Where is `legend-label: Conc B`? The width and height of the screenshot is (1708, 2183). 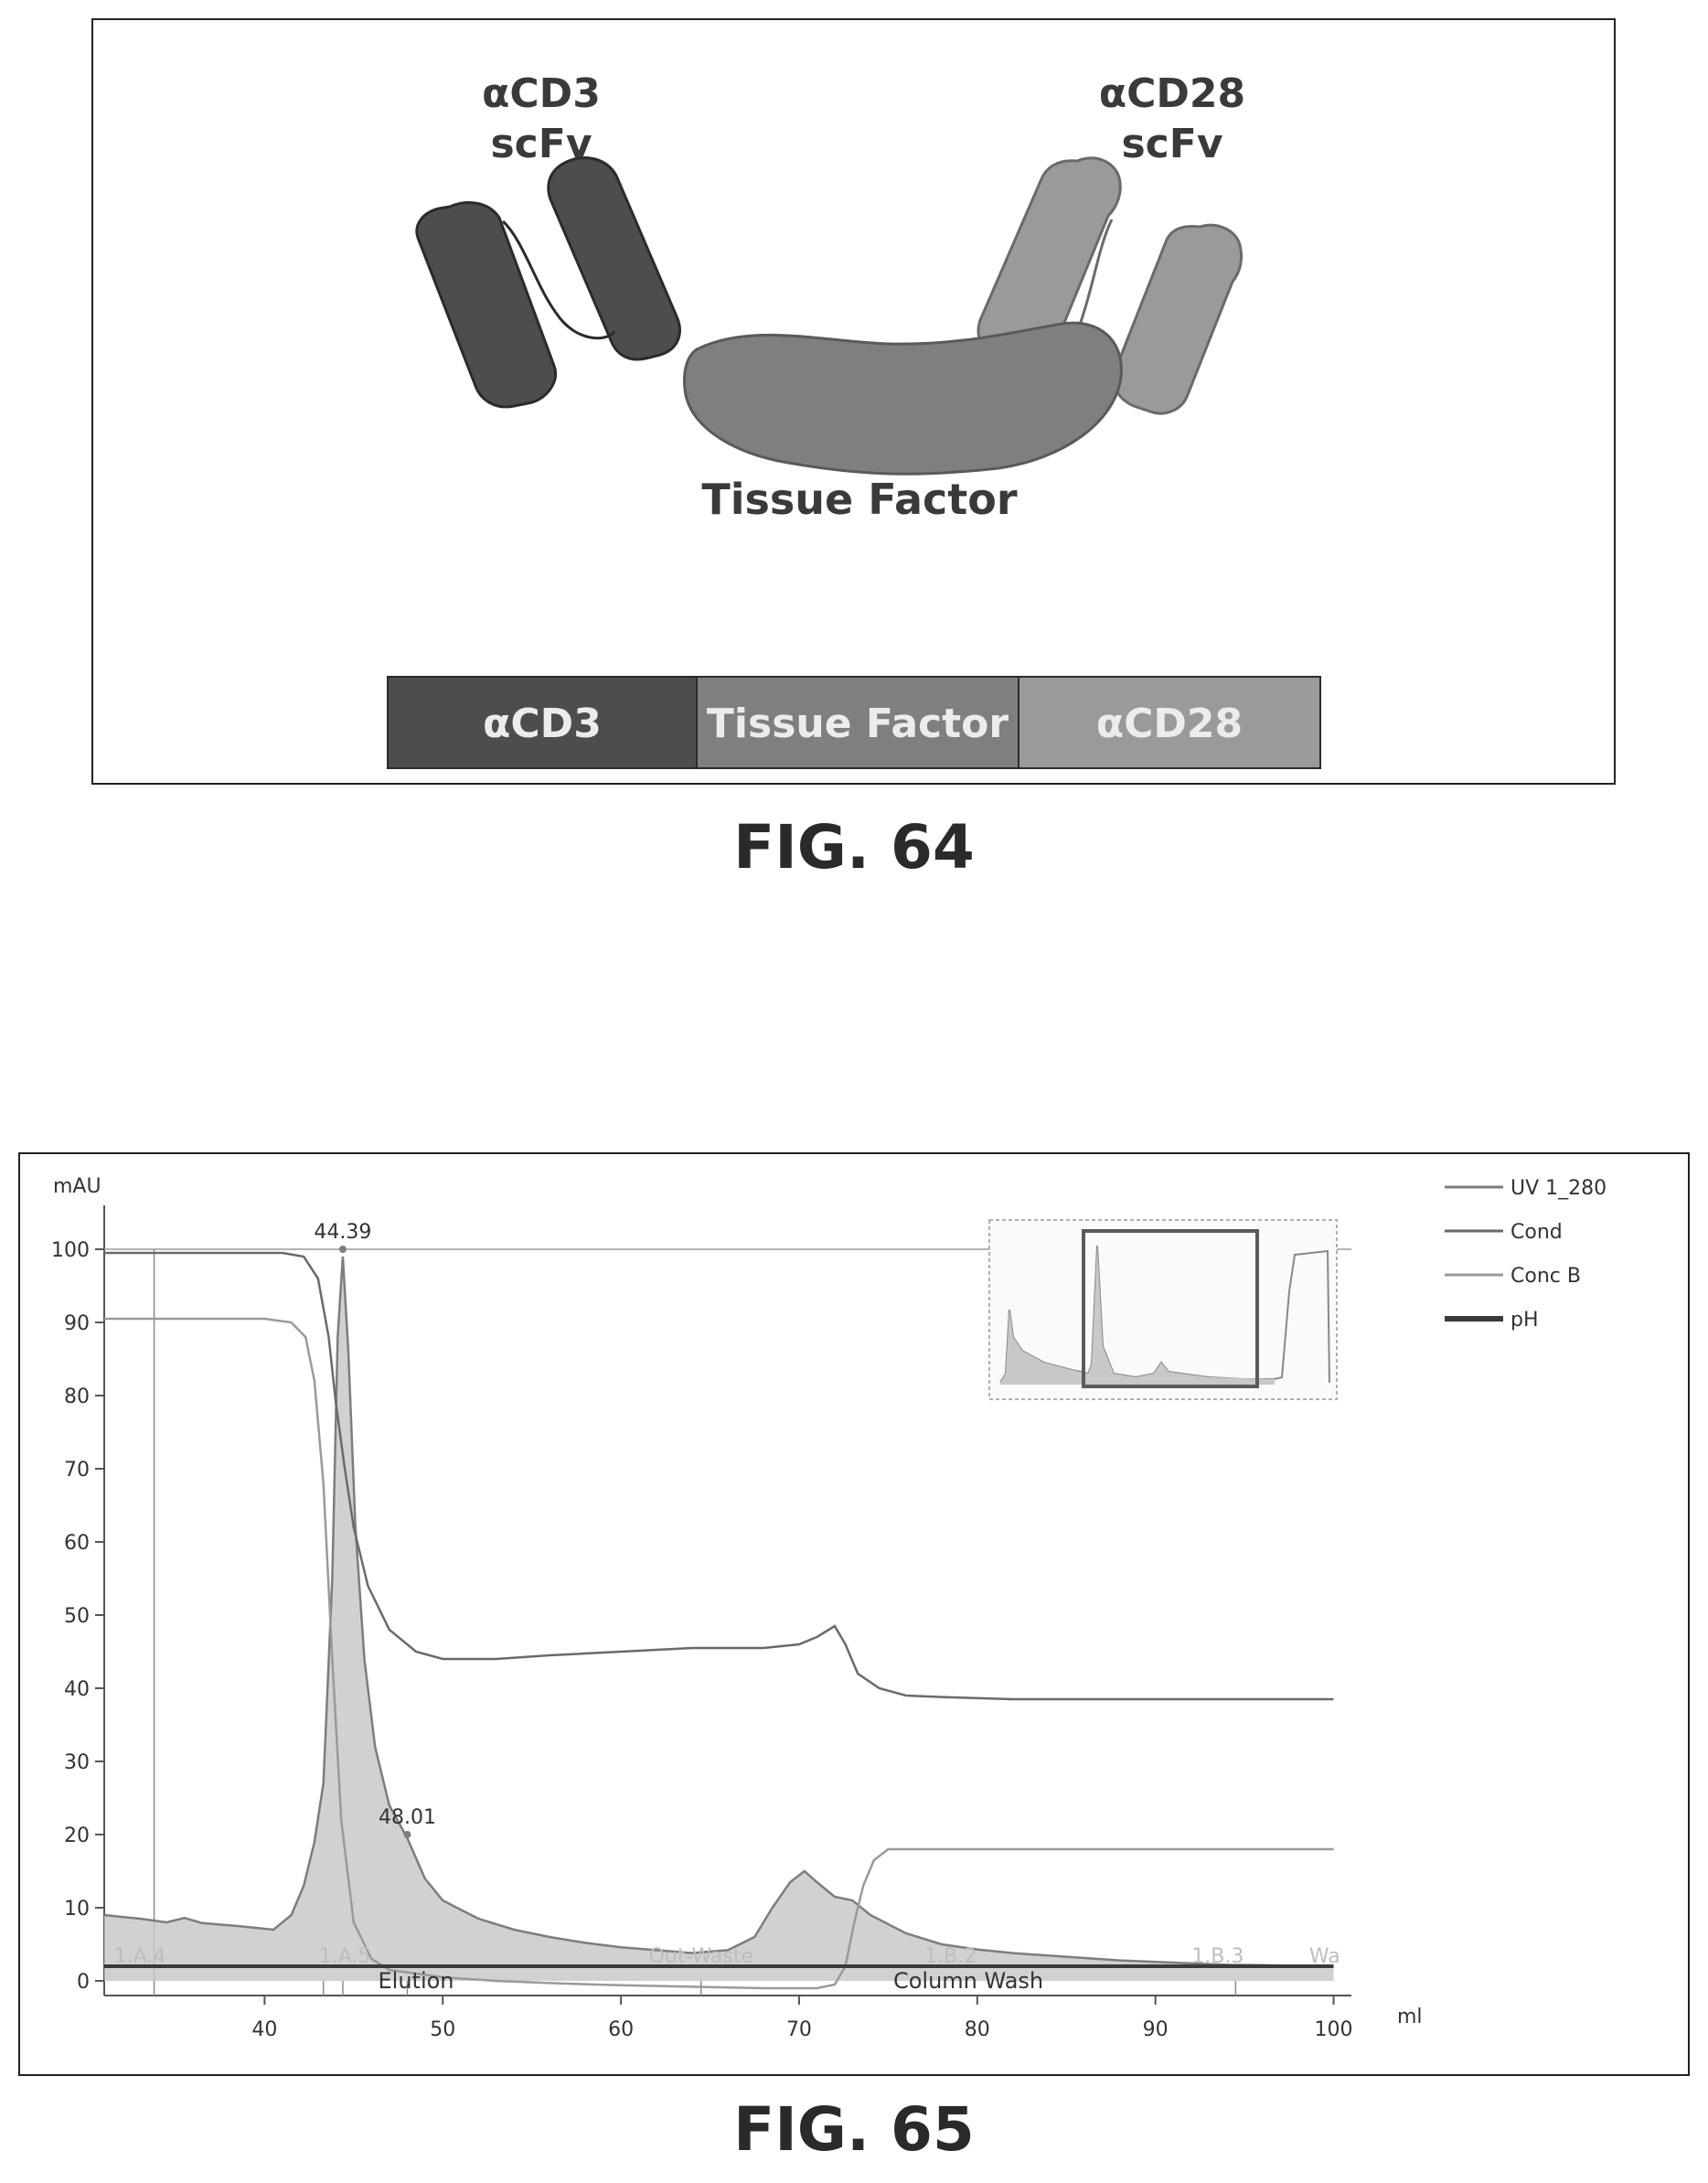
legend-label: Conc B is located at coordinates (1546, 1276).